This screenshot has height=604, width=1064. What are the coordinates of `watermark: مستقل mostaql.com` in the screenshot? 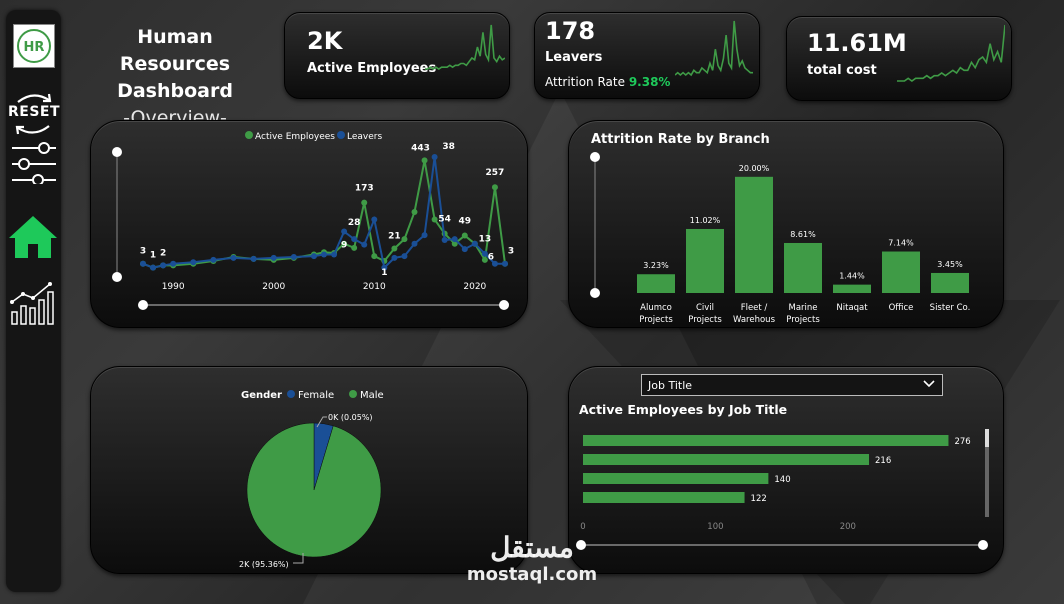 It's located at (532, 558).